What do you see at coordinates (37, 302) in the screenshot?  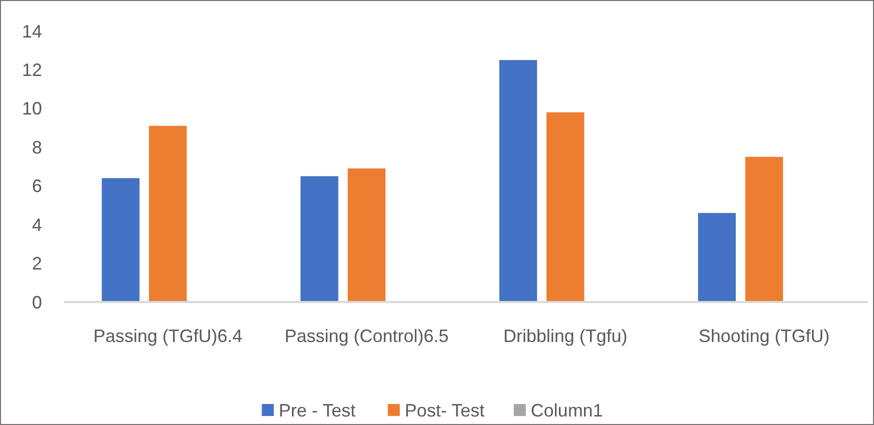 I see `y-tick-label: 0` at bounding box center [37, 302].